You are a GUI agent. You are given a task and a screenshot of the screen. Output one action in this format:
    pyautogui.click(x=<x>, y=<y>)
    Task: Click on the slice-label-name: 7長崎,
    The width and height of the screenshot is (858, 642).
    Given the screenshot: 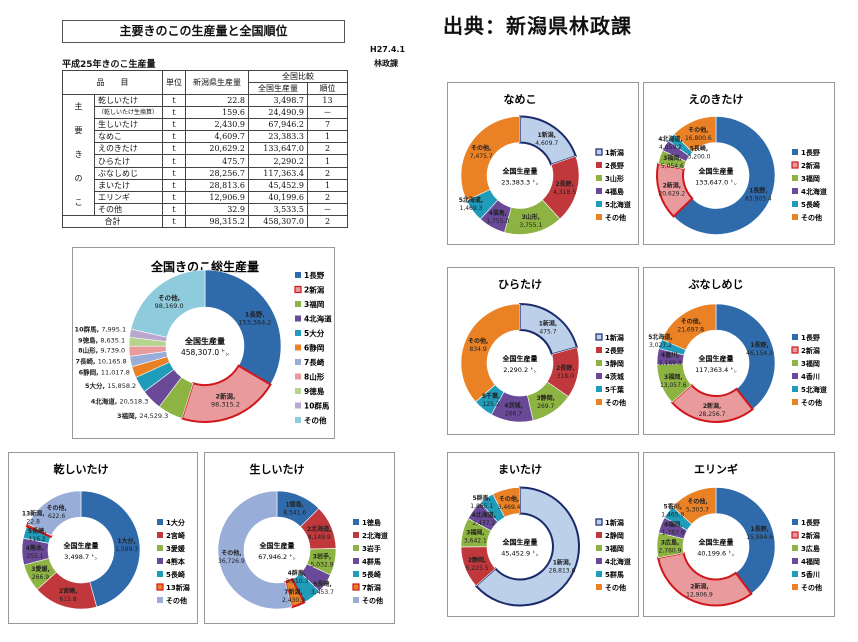 What is the action you would take?
    pyautogui.click(x=86, y=360)
    